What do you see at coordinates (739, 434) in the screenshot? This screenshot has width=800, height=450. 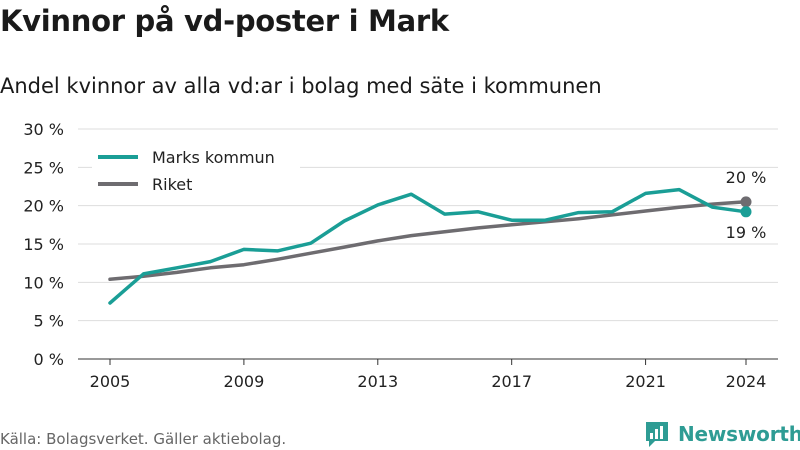 I see `brand-name: Newsworthy` at bounding box center [739, 434].